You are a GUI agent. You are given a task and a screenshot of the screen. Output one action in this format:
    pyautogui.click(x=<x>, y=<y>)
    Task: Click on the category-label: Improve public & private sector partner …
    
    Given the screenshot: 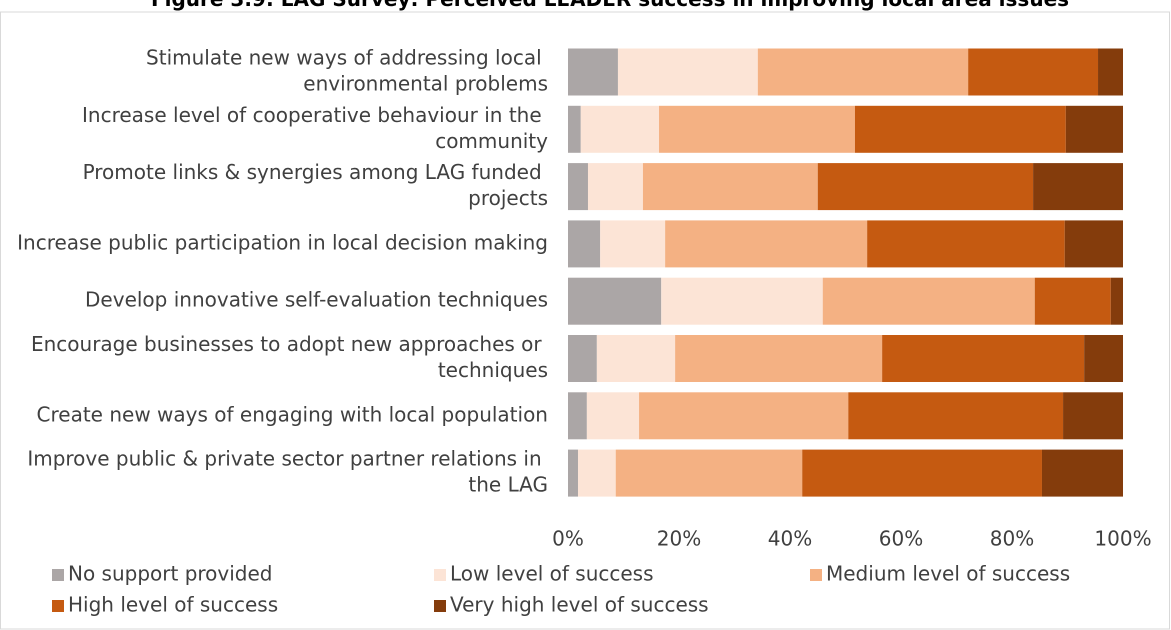 What is the action you would take?
    pyautogui.click(x=287, y=472)
    